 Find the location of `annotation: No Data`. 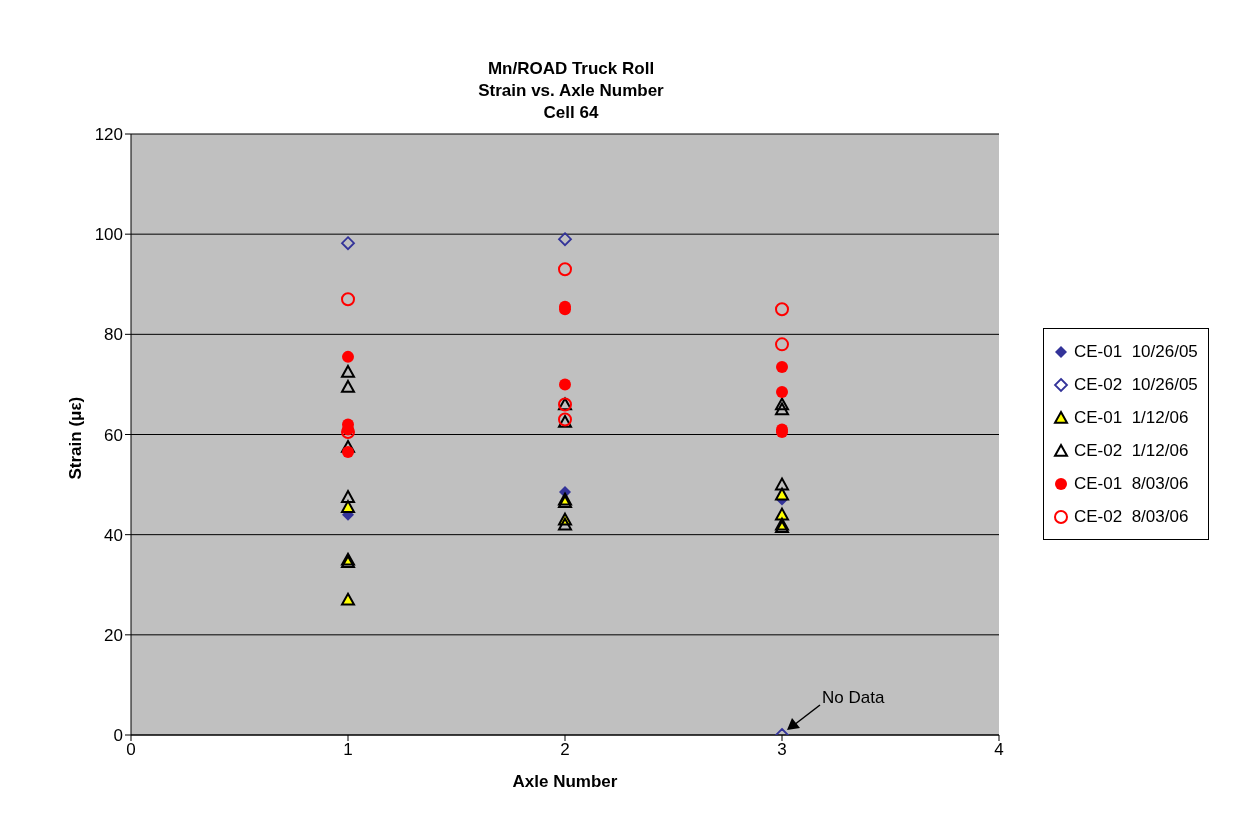

annotation: No Data is located at coordinates (853, 697).